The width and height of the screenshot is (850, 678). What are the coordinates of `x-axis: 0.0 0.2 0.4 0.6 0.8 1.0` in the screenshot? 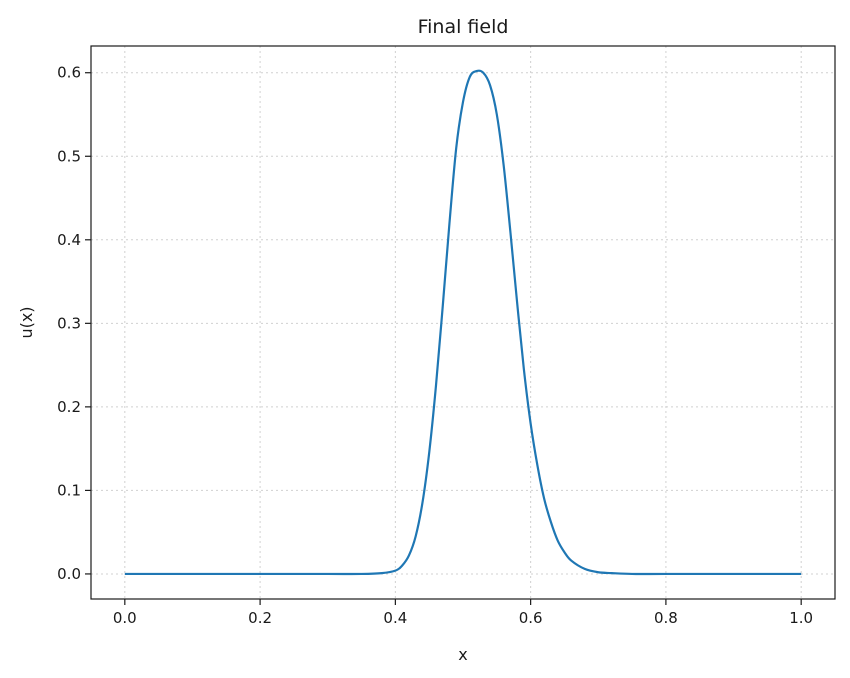 It's located at (463, 613).